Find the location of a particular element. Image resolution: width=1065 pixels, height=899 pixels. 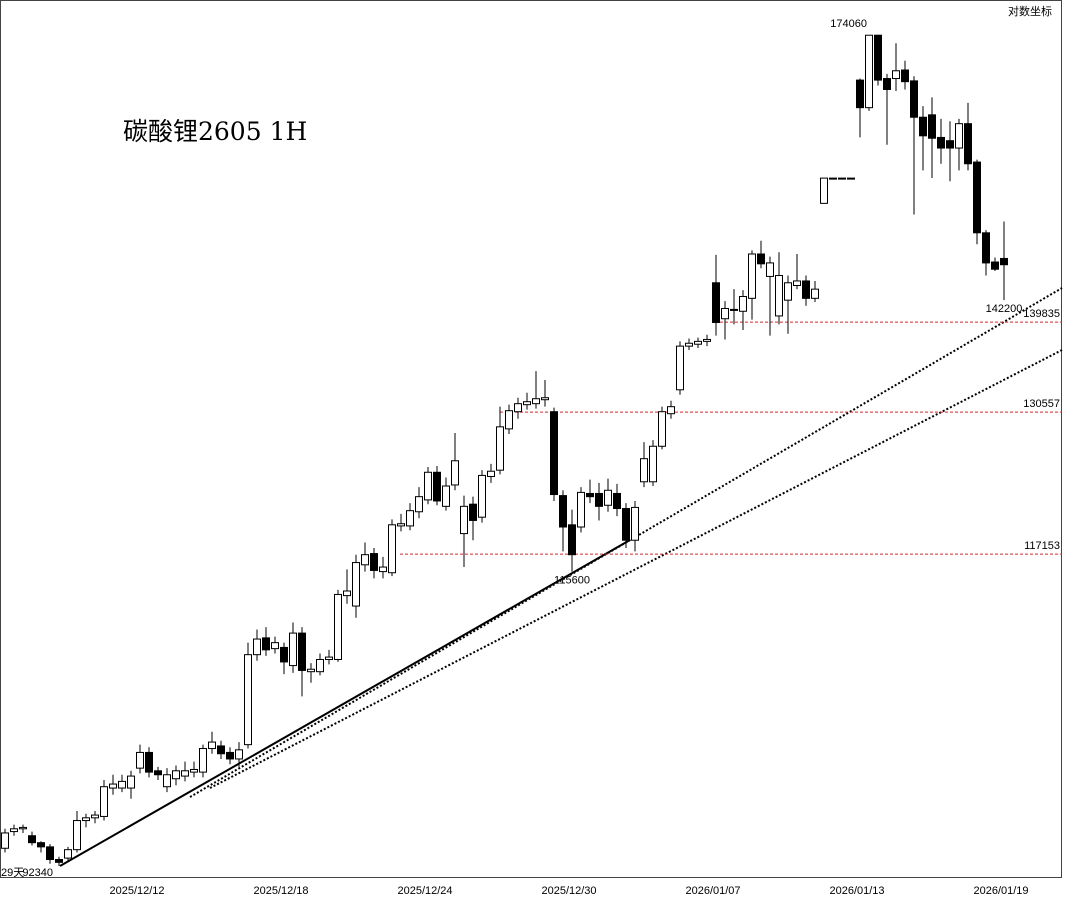

x-tick-label: 2026/01/13 is located at coordinates (856, 891).